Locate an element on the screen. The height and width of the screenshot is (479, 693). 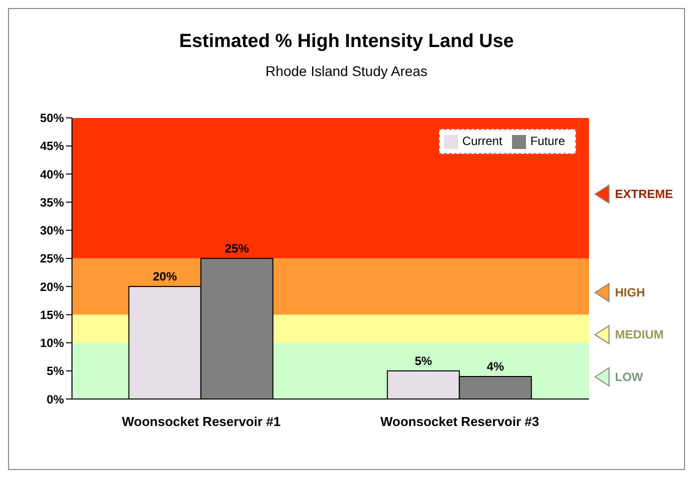
y-tick-label: 20% is located at coordinates (52, 287).